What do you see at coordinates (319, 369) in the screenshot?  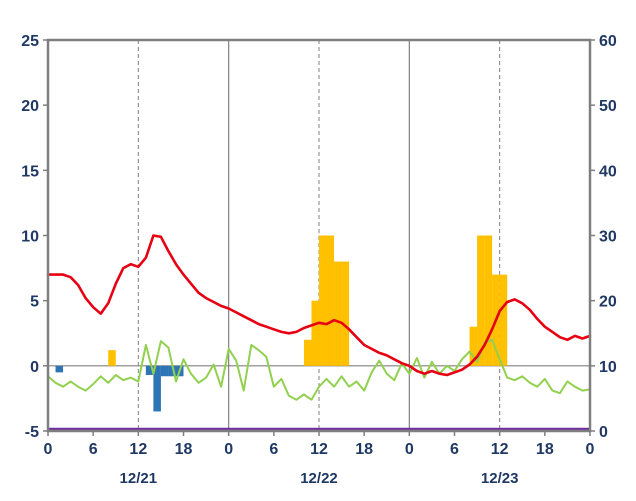 I see `green-line` at bounding box center [319, 369].